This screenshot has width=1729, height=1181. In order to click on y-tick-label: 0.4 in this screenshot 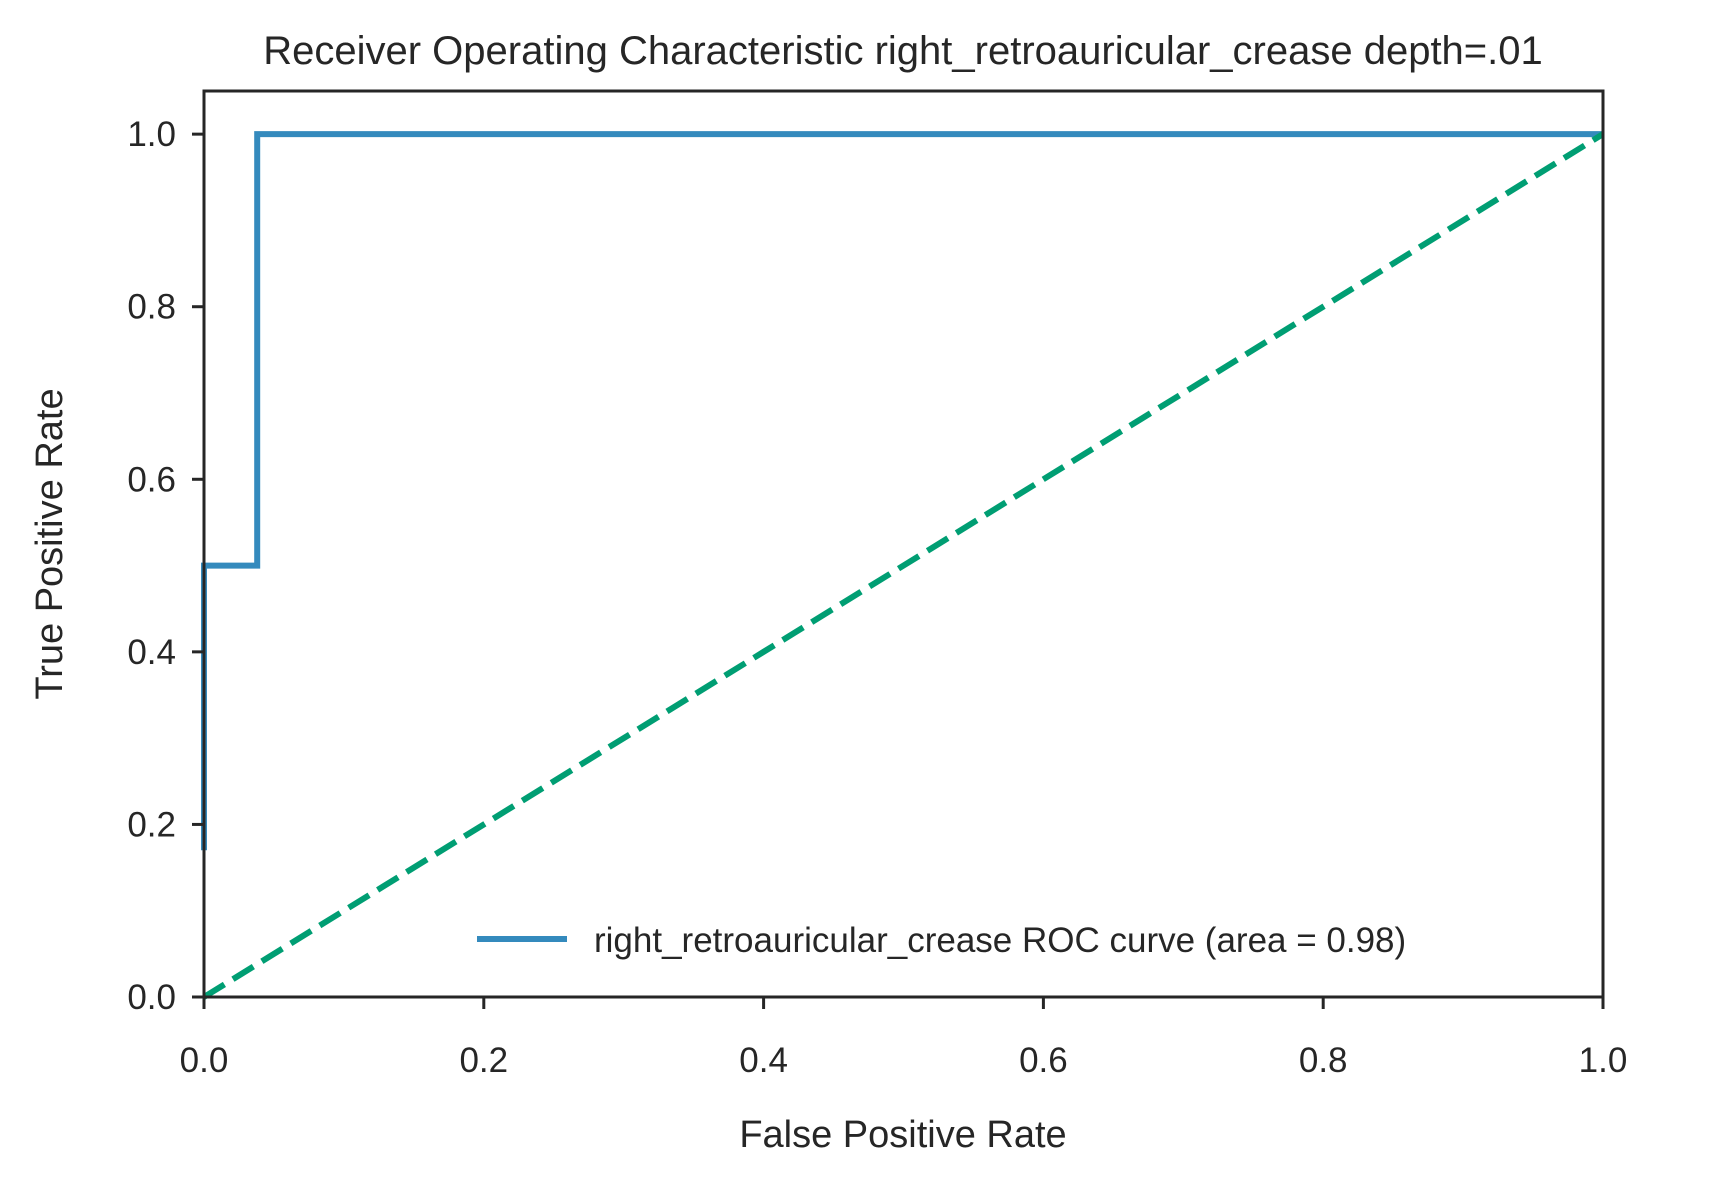, I will do `click(151, 652)`.